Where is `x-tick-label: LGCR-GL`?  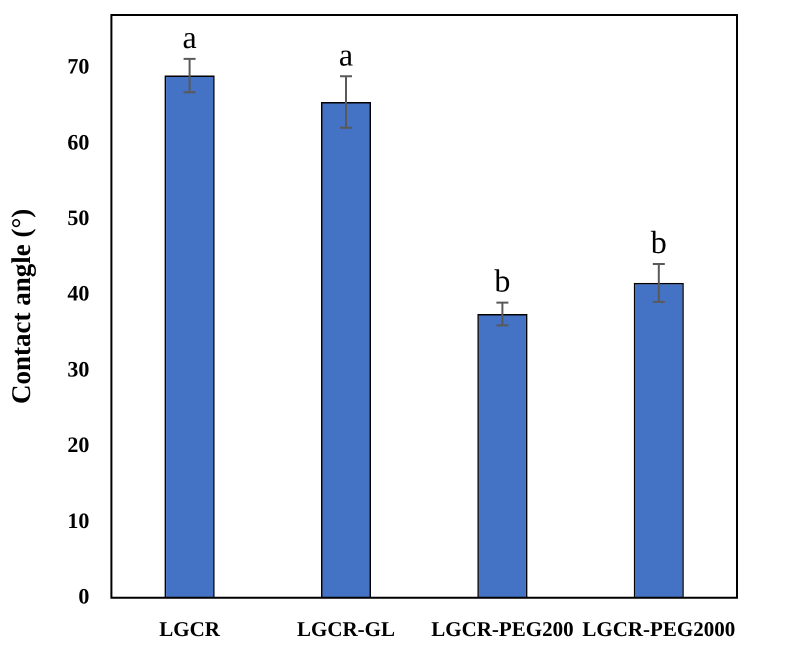 x-tick-label: LGCR-GL is located at coordinates (346, 628).